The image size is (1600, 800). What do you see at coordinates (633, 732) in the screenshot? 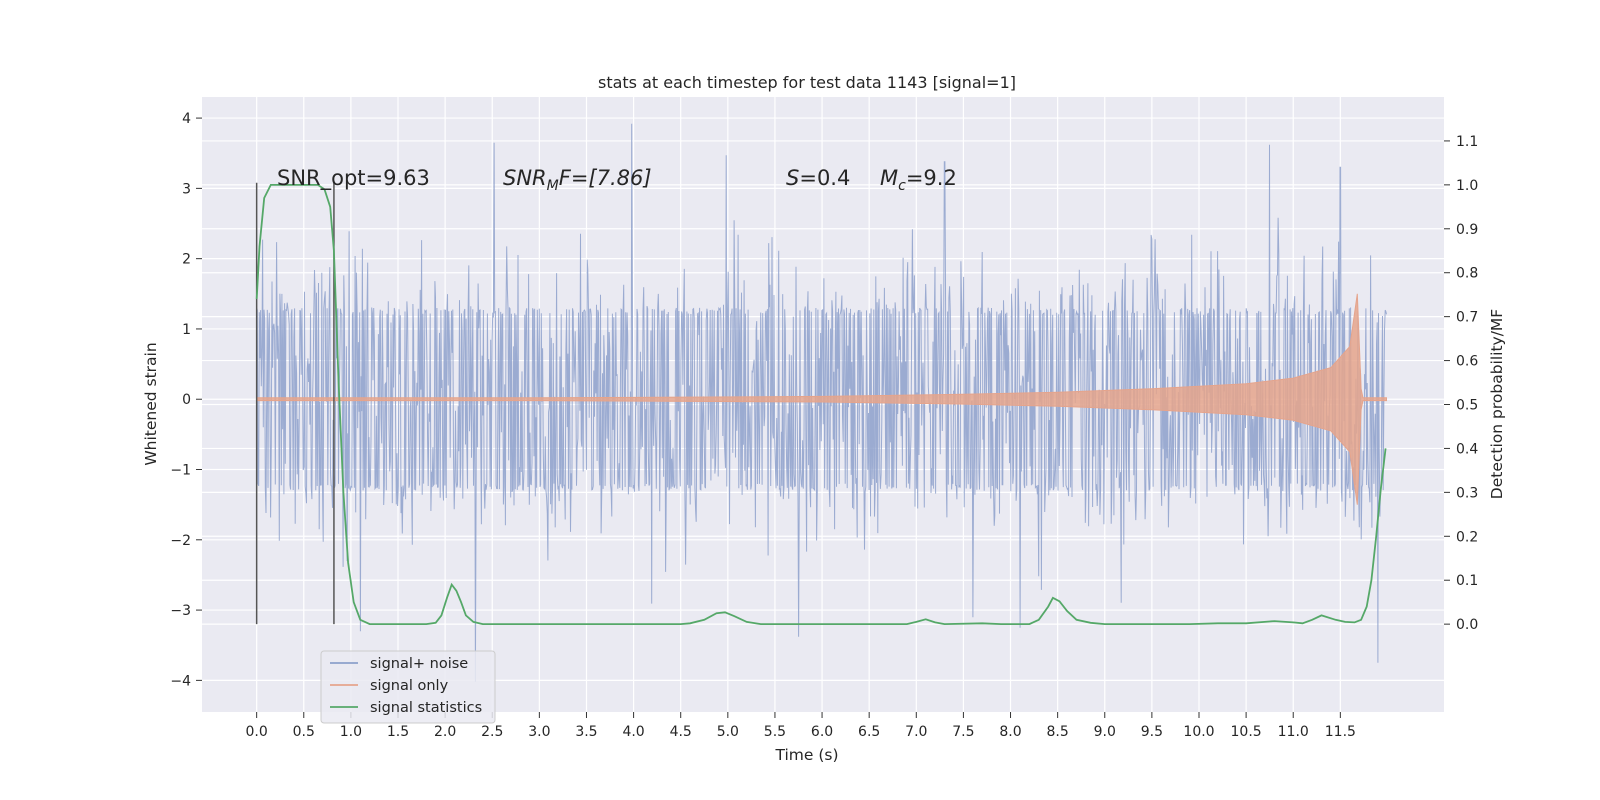
I see `x-tick-label: 4.0` at bounding box center [633, 732].